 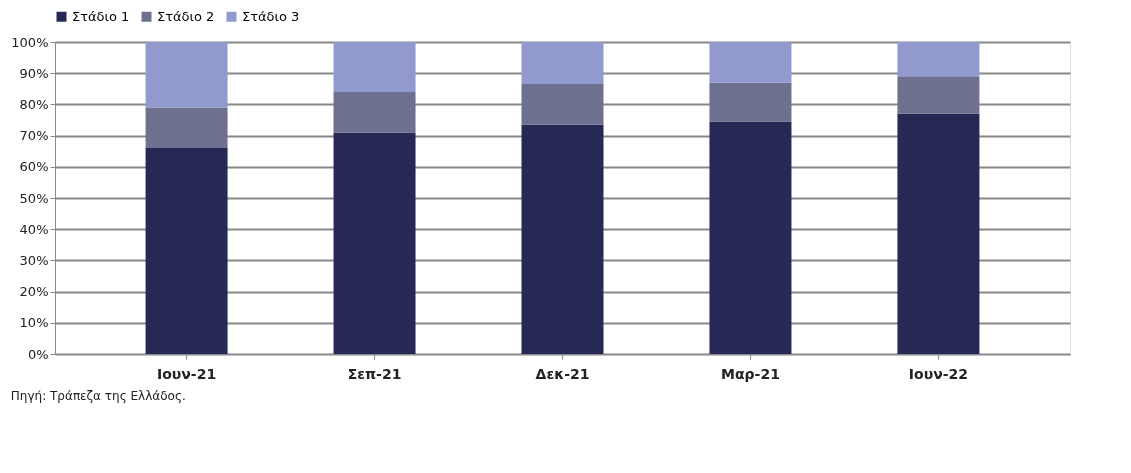 I want to click on x-tick-label: Ιουν-21, so click(x=187, y=373).